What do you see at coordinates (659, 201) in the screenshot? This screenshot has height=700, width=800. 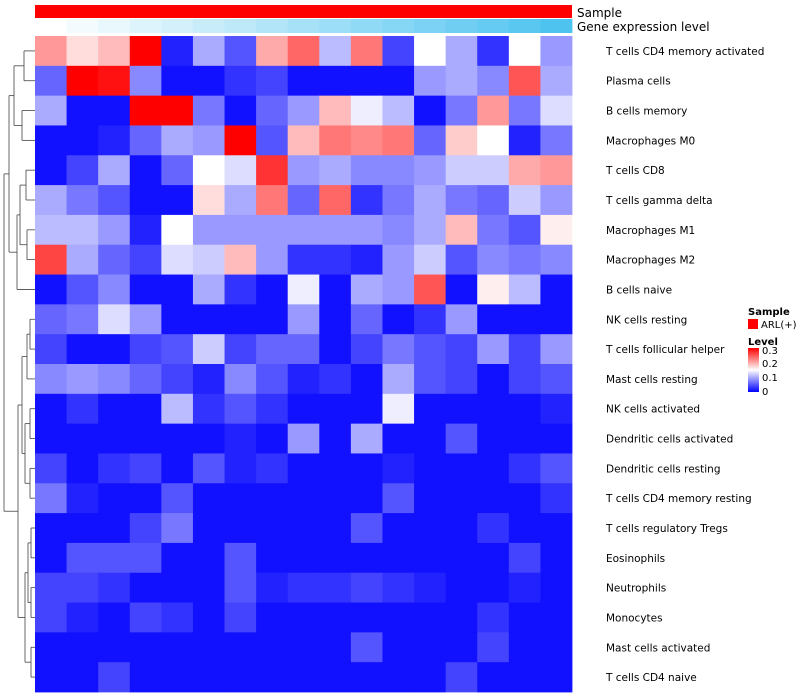 I see `row-label: T cells gamma delta` at bounding box center [659, 201].